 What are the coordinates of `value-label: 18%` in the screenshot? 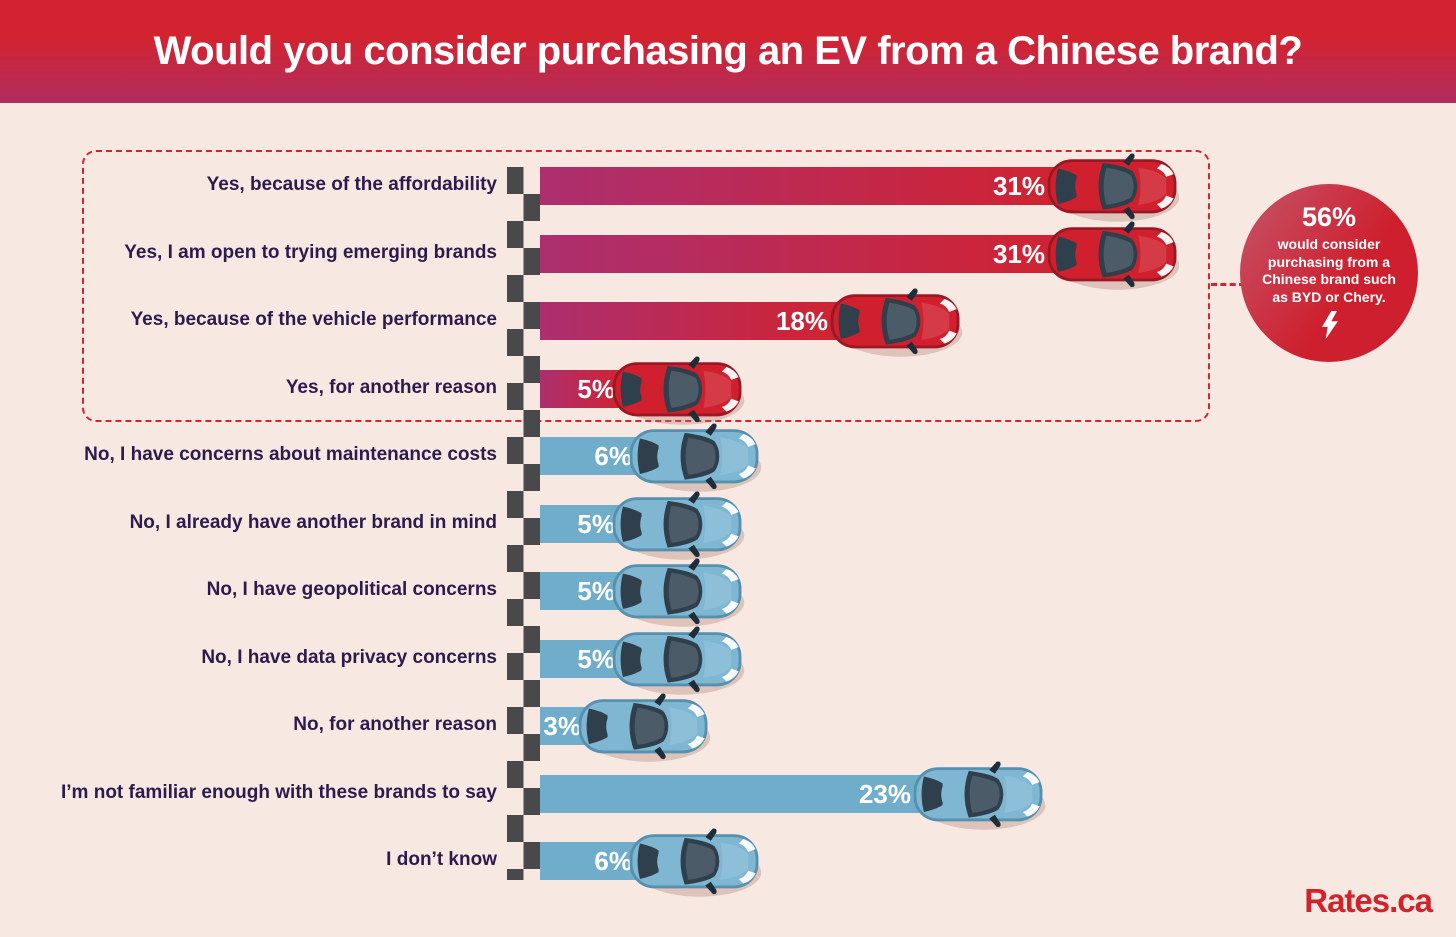 It's located at (801, 320).